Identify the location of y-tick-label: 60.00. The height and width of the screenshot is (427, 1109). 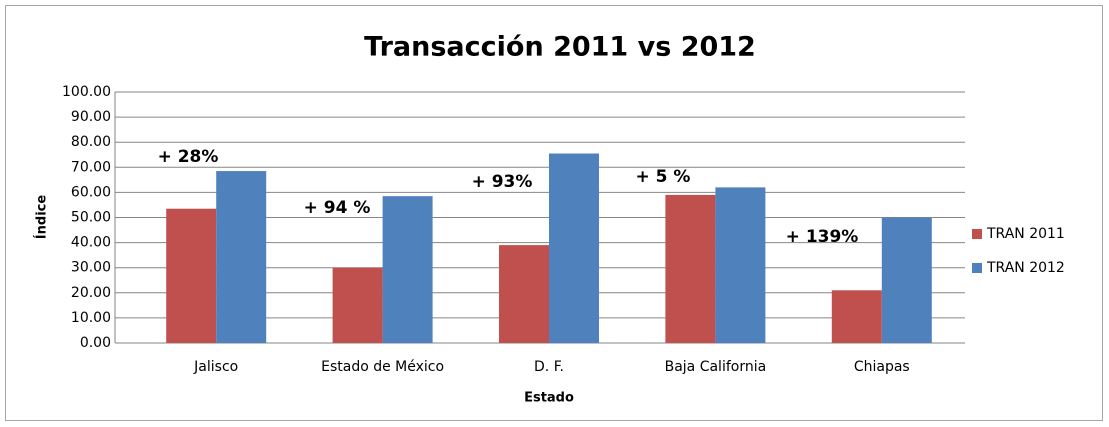
(91, 192).